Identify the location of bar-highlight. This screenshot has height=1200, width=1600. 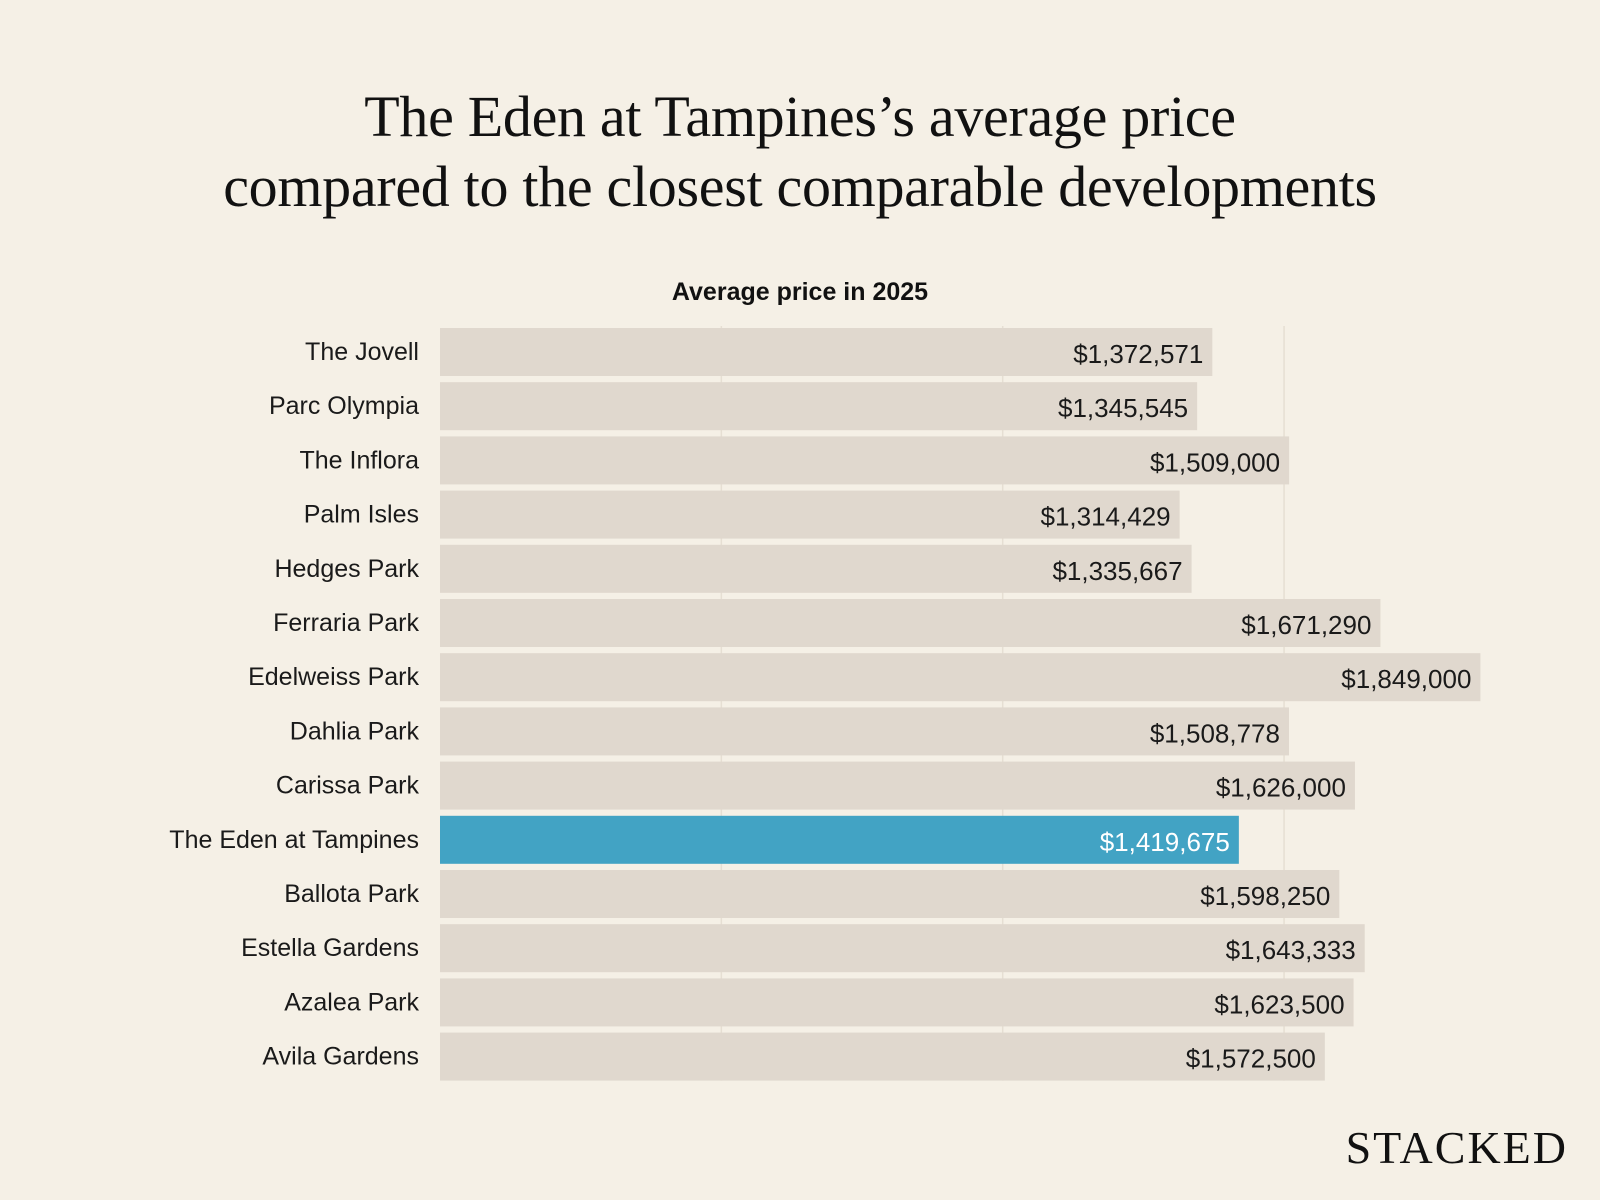
(839, 839).